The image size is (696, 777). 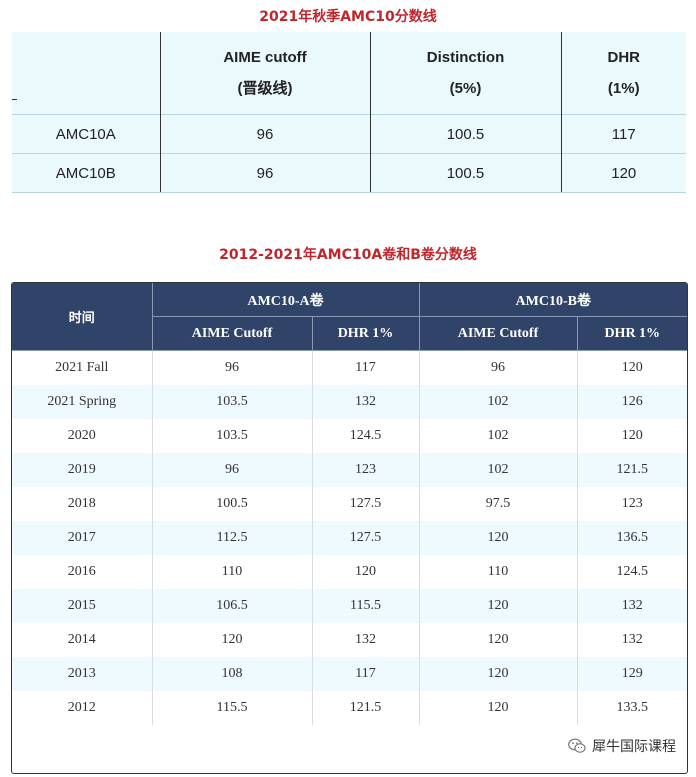 I want to click on table-row: 2017 112.5 127.5 120 136.5, so click(x=349, y=538).